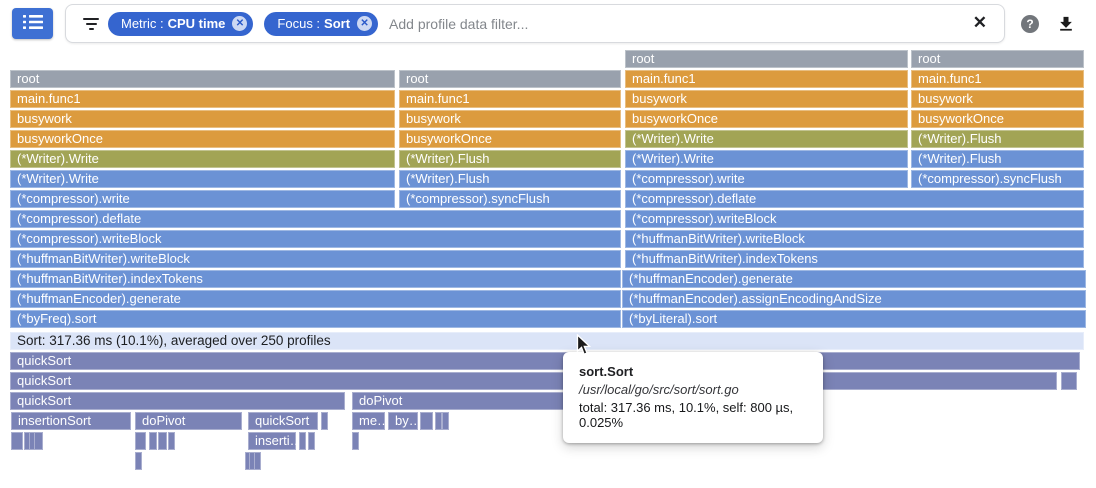  I want to click on help-icon: ?, so click(1030, 24).